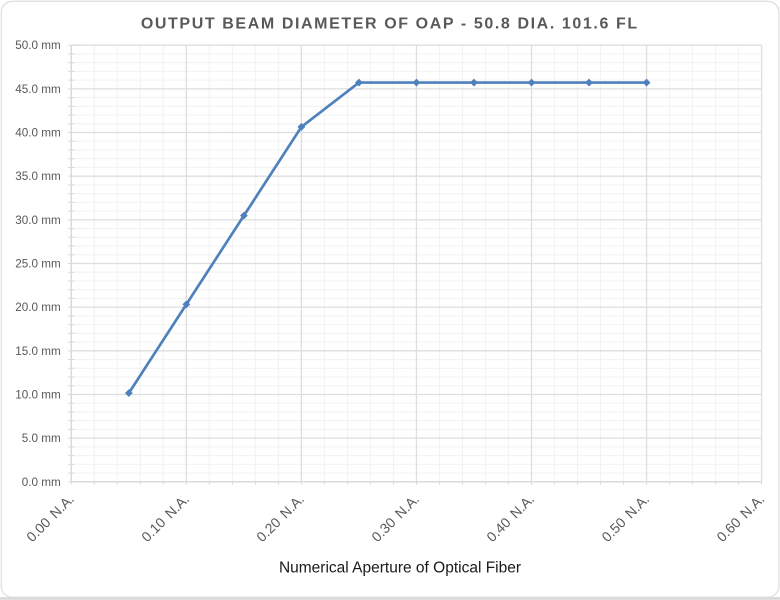  Describe the element at coordinates (37, 220) in the screenshot. I see `svg-text: 30.0 mm` at that location.